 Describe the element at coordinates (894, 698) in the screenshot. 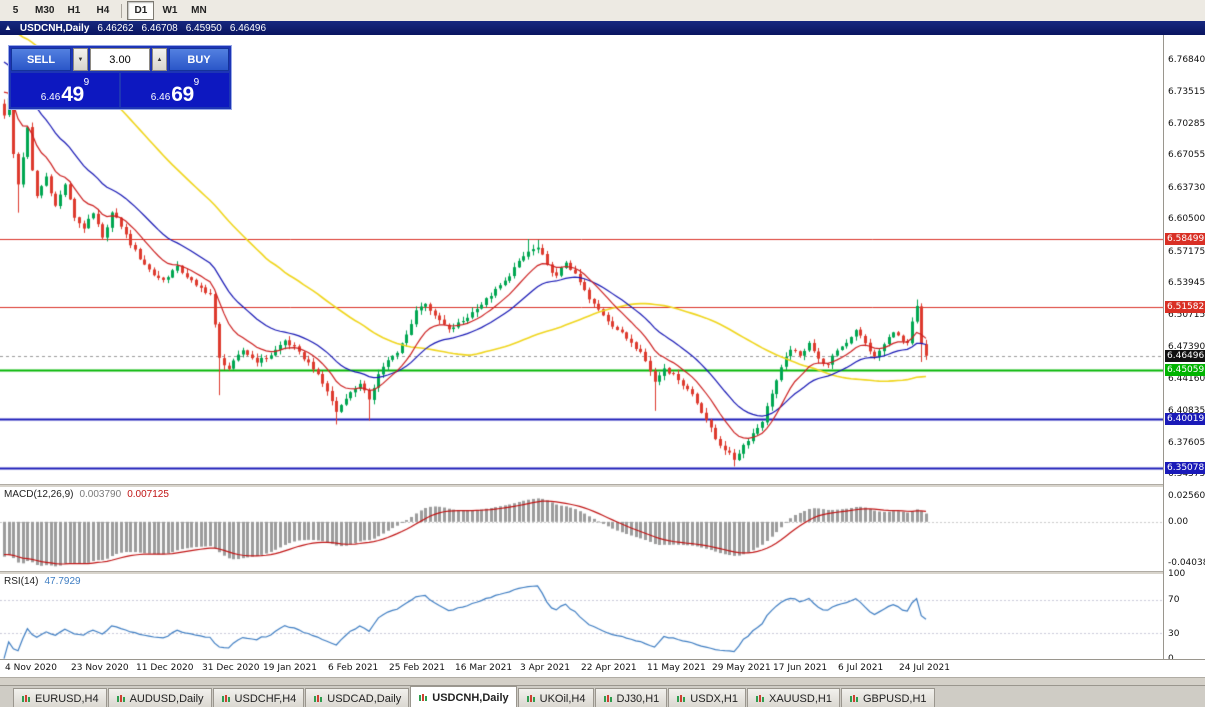

I see `chart-tab-label: GBPUSD,H1` at that location.